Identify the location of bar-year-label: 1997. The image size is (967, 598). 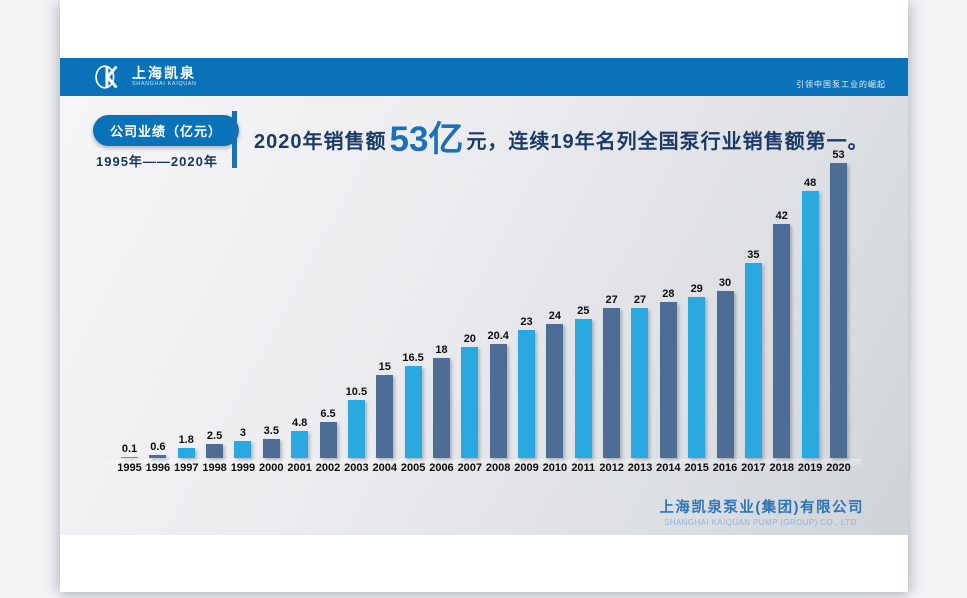
(186, 468).